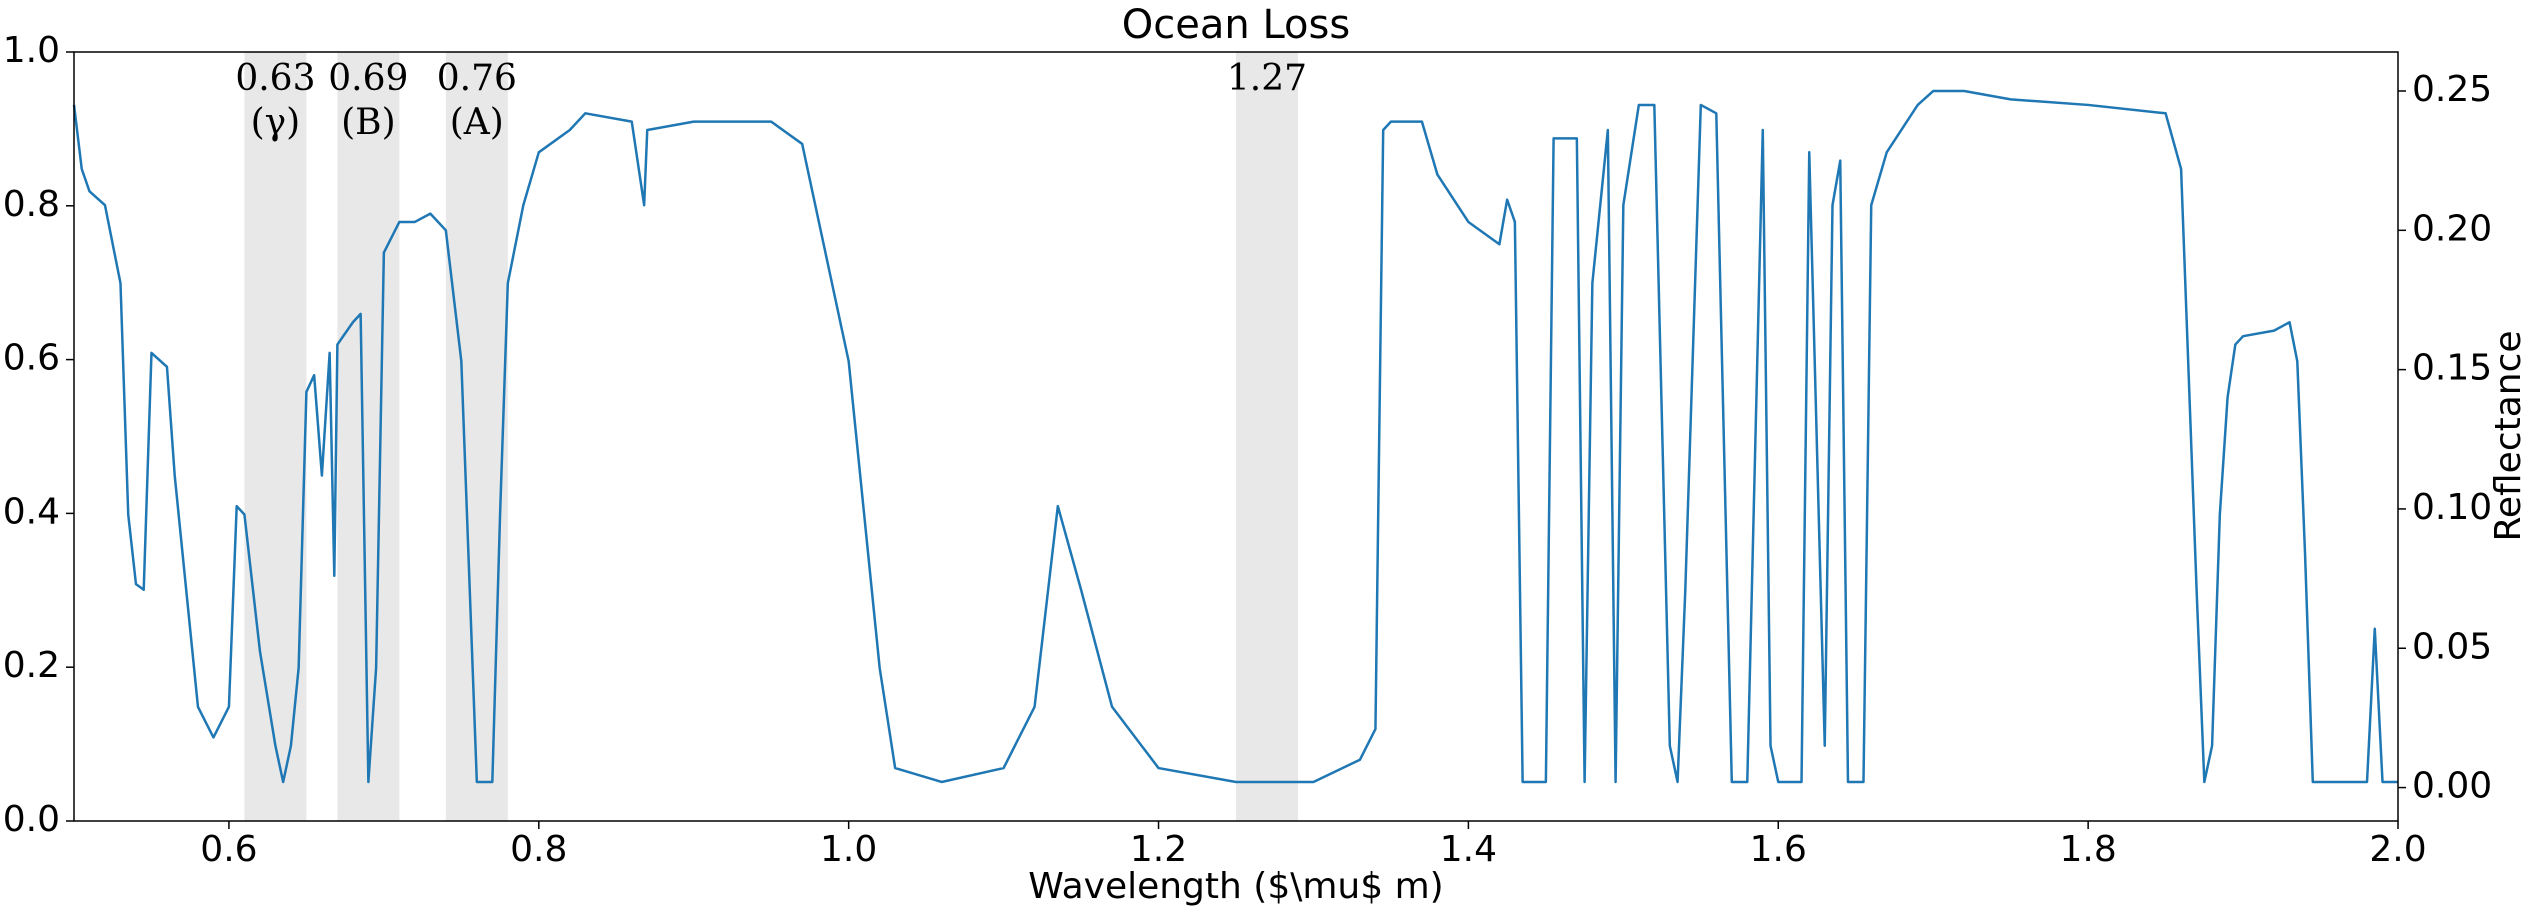 The width and height of the screenshot is (2536, 918). I want to click on x-tick-label: 1.2, so click(1158, 849).